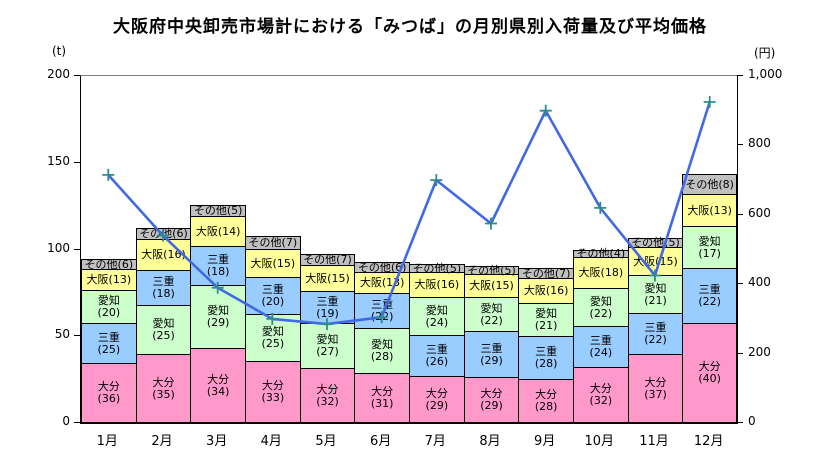 The height and width of the screenshot is (467, 820). Describe the element at coordinates (759, 143) in the screenshot. I see `right-axis-tick-label: 800` at that location.